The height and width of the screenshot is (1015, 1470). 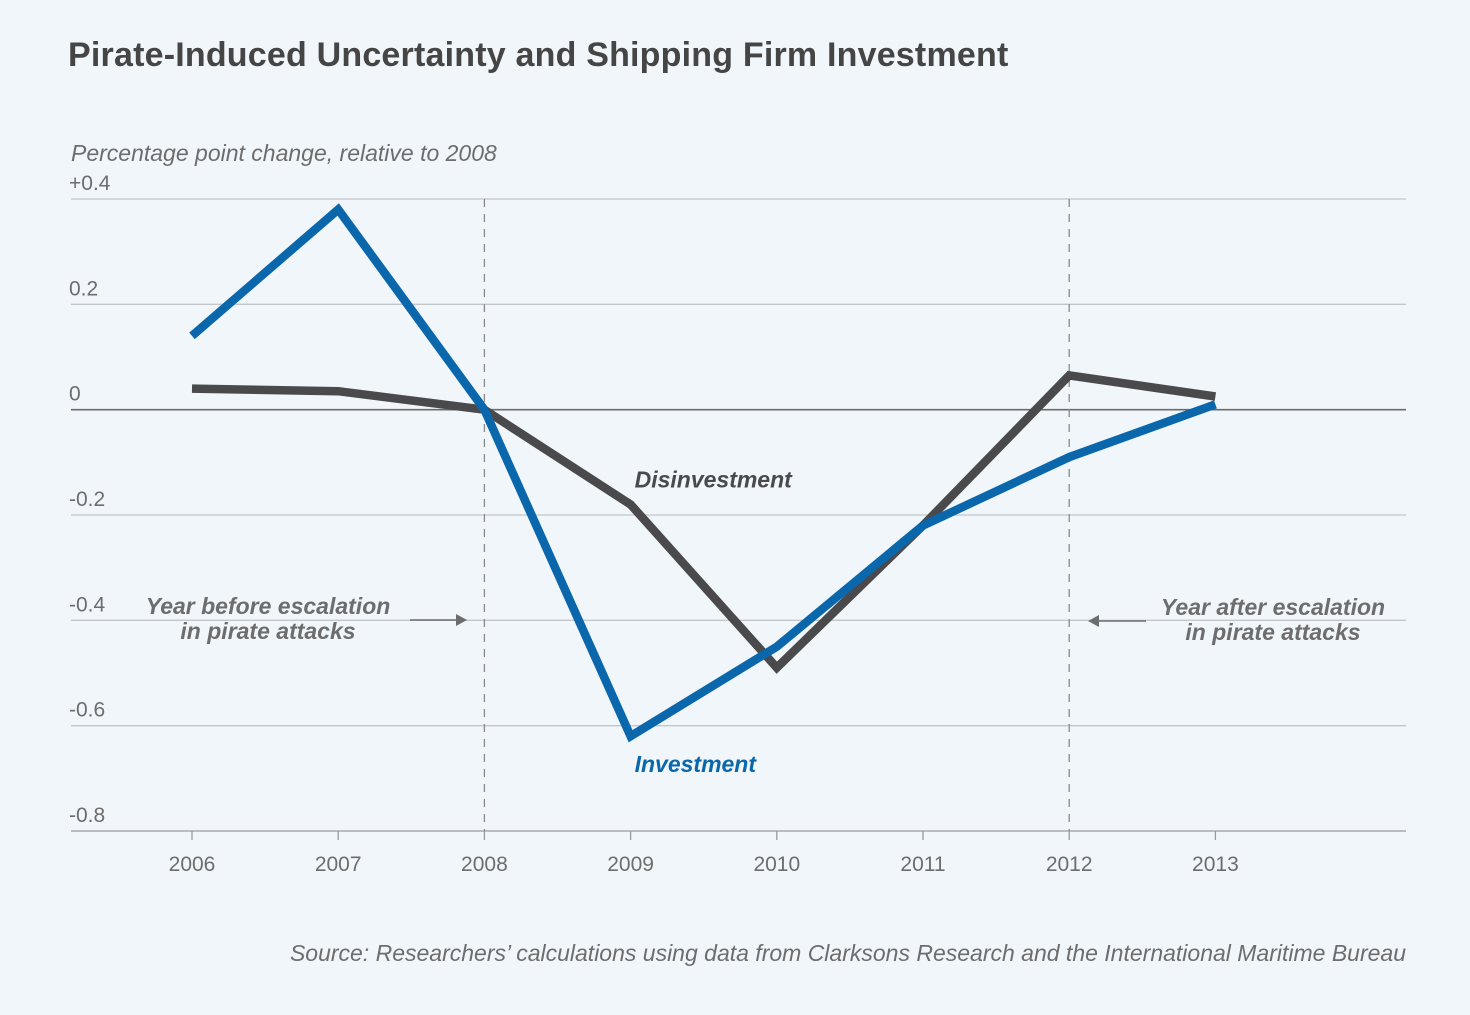 What do you see at coordinates (484, 864) in the screenshot?
I see `x-tick-label: 2008` at bounding box center [484, 864].